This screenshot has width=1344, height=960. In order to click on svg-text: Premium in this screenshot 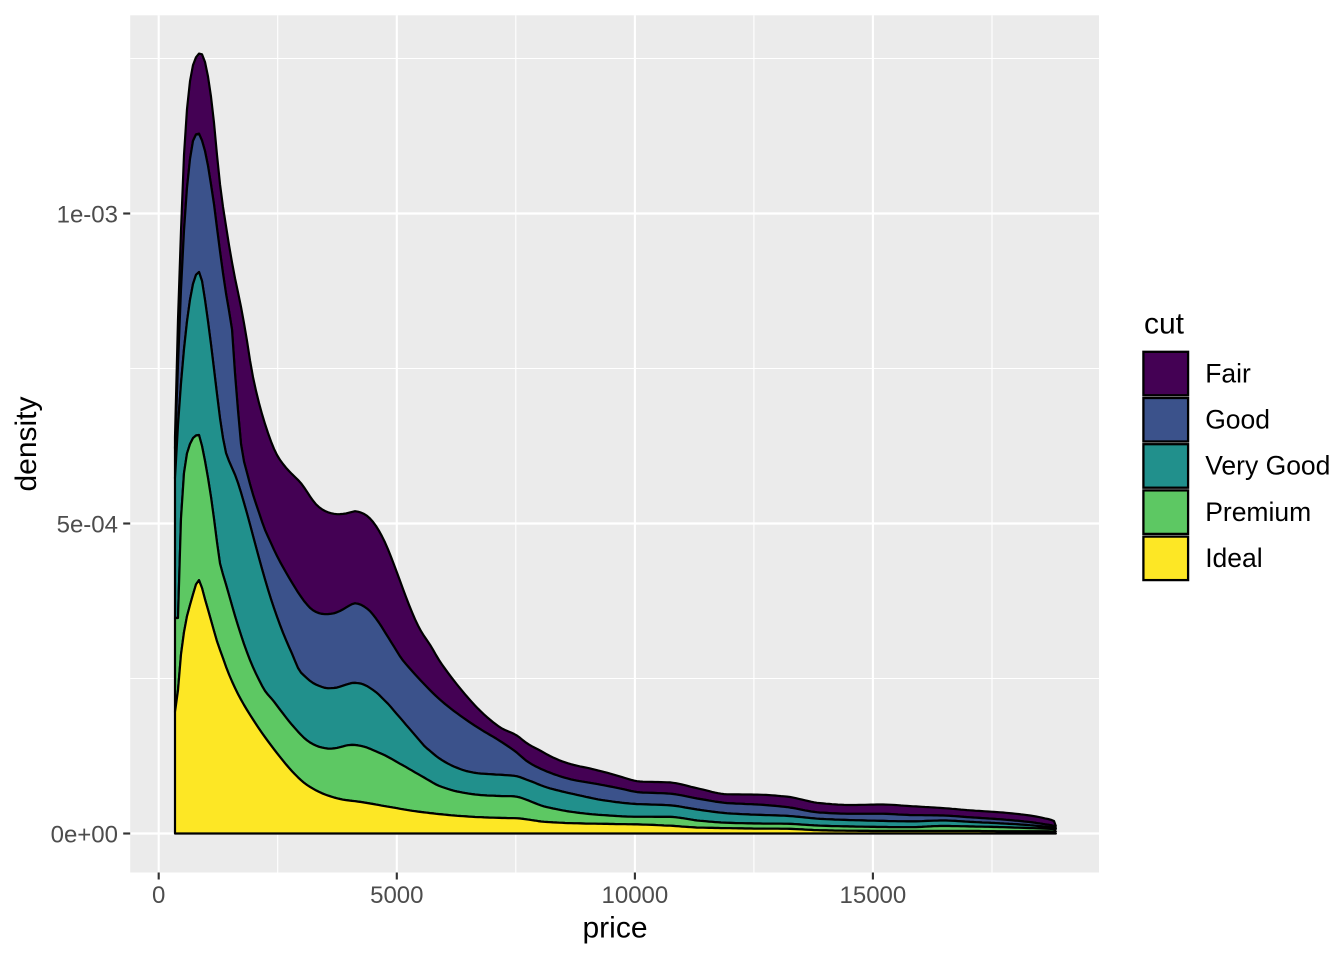, I will do `click(1258, 512)`.